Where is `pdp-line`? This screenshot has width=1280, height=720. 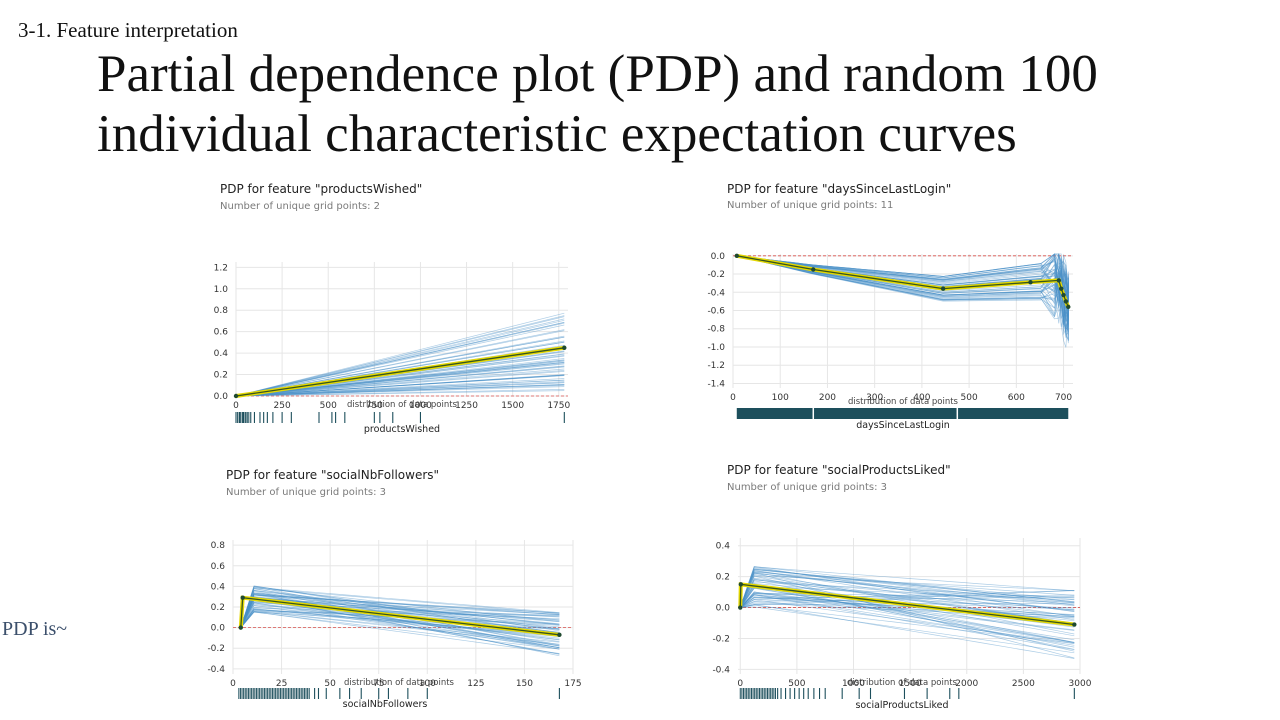
pdp-line is located at coordinates (400, 372).